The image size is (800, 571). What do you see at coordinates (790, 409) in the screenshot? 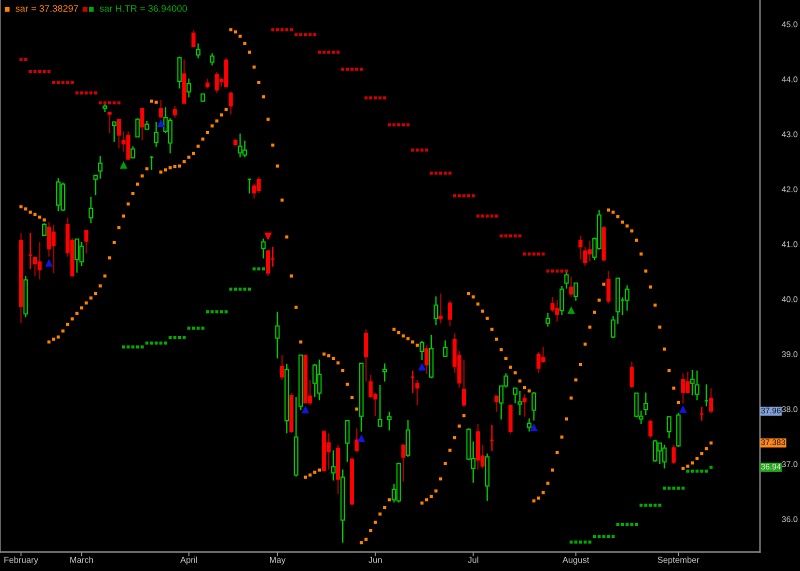
I see `y-tick-label: 38.0` at bounding box center [790, 409].